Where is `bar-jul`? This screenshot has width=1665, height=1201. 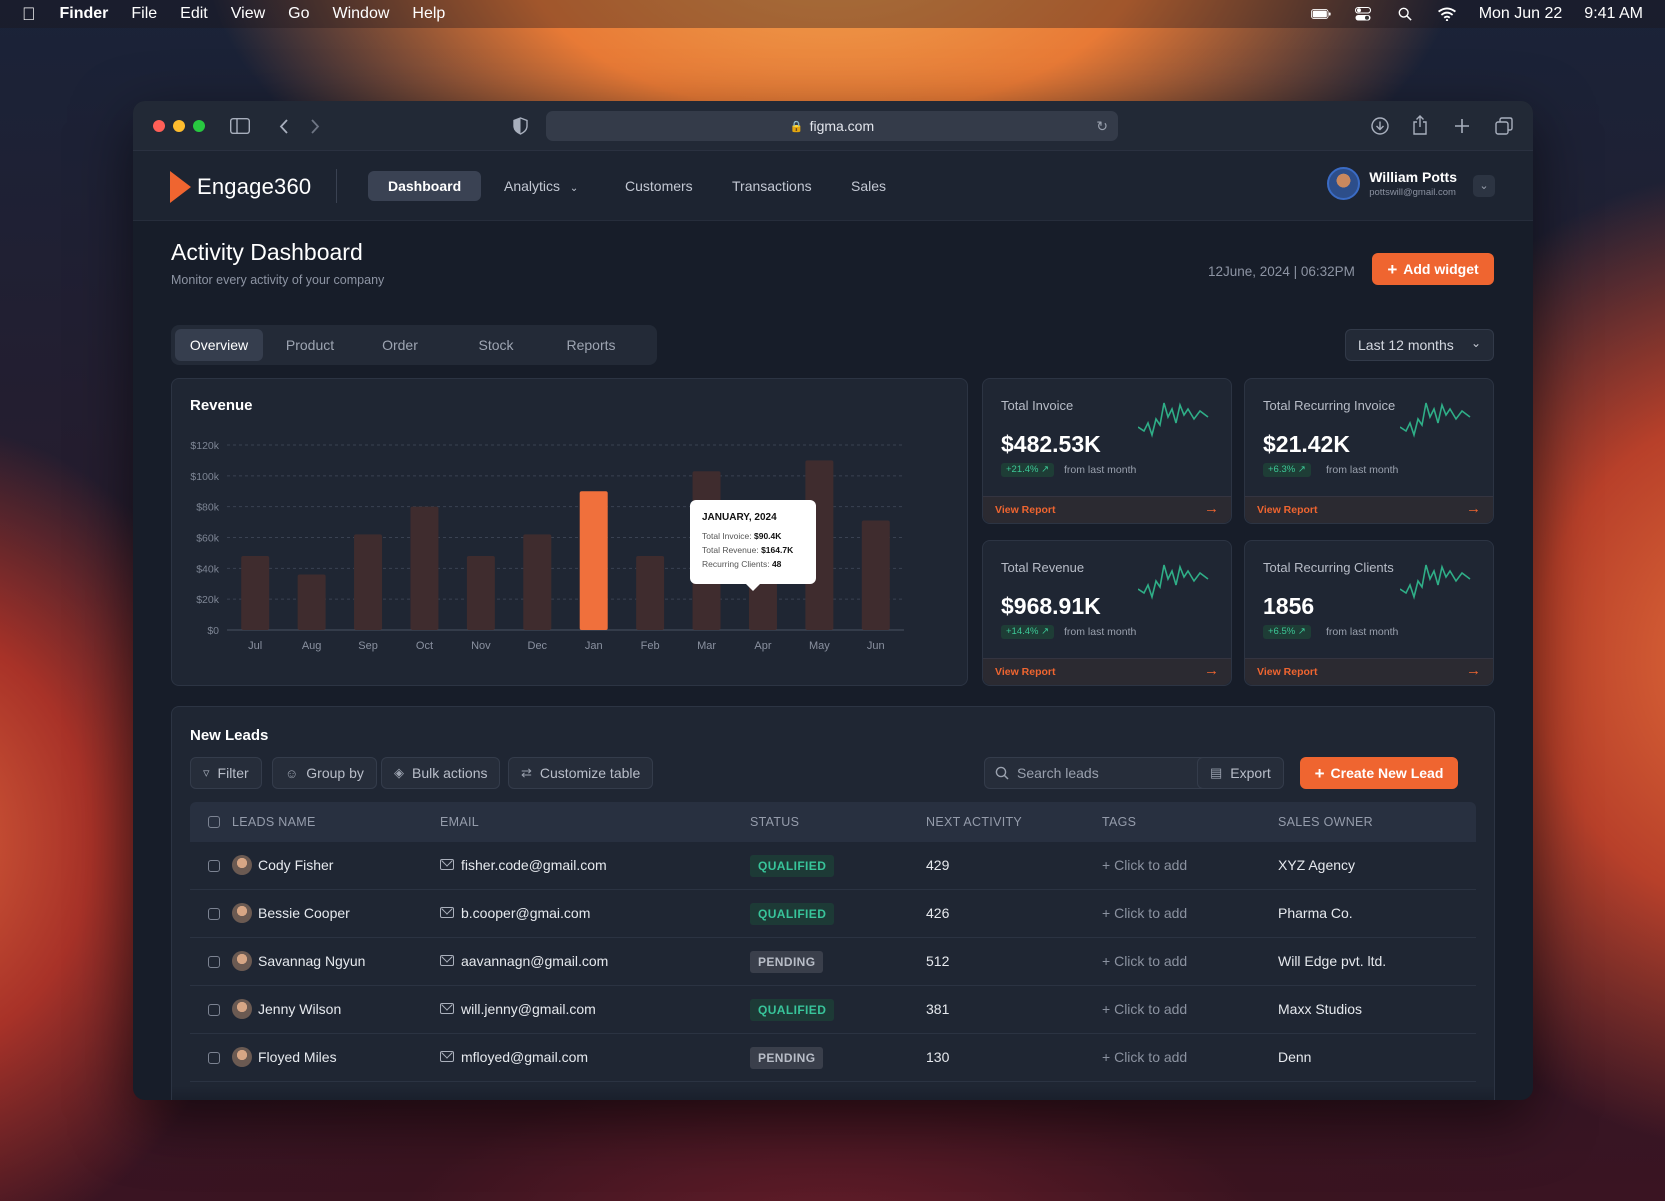 bar-jul is located at coordinates (255, 593).